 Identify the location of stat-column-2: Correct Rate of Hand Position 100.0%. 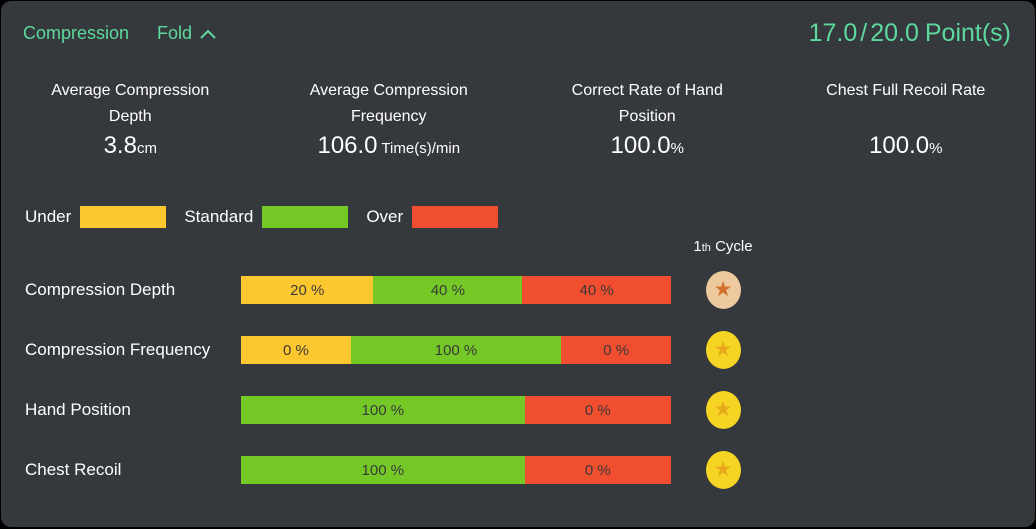
(647, 119).